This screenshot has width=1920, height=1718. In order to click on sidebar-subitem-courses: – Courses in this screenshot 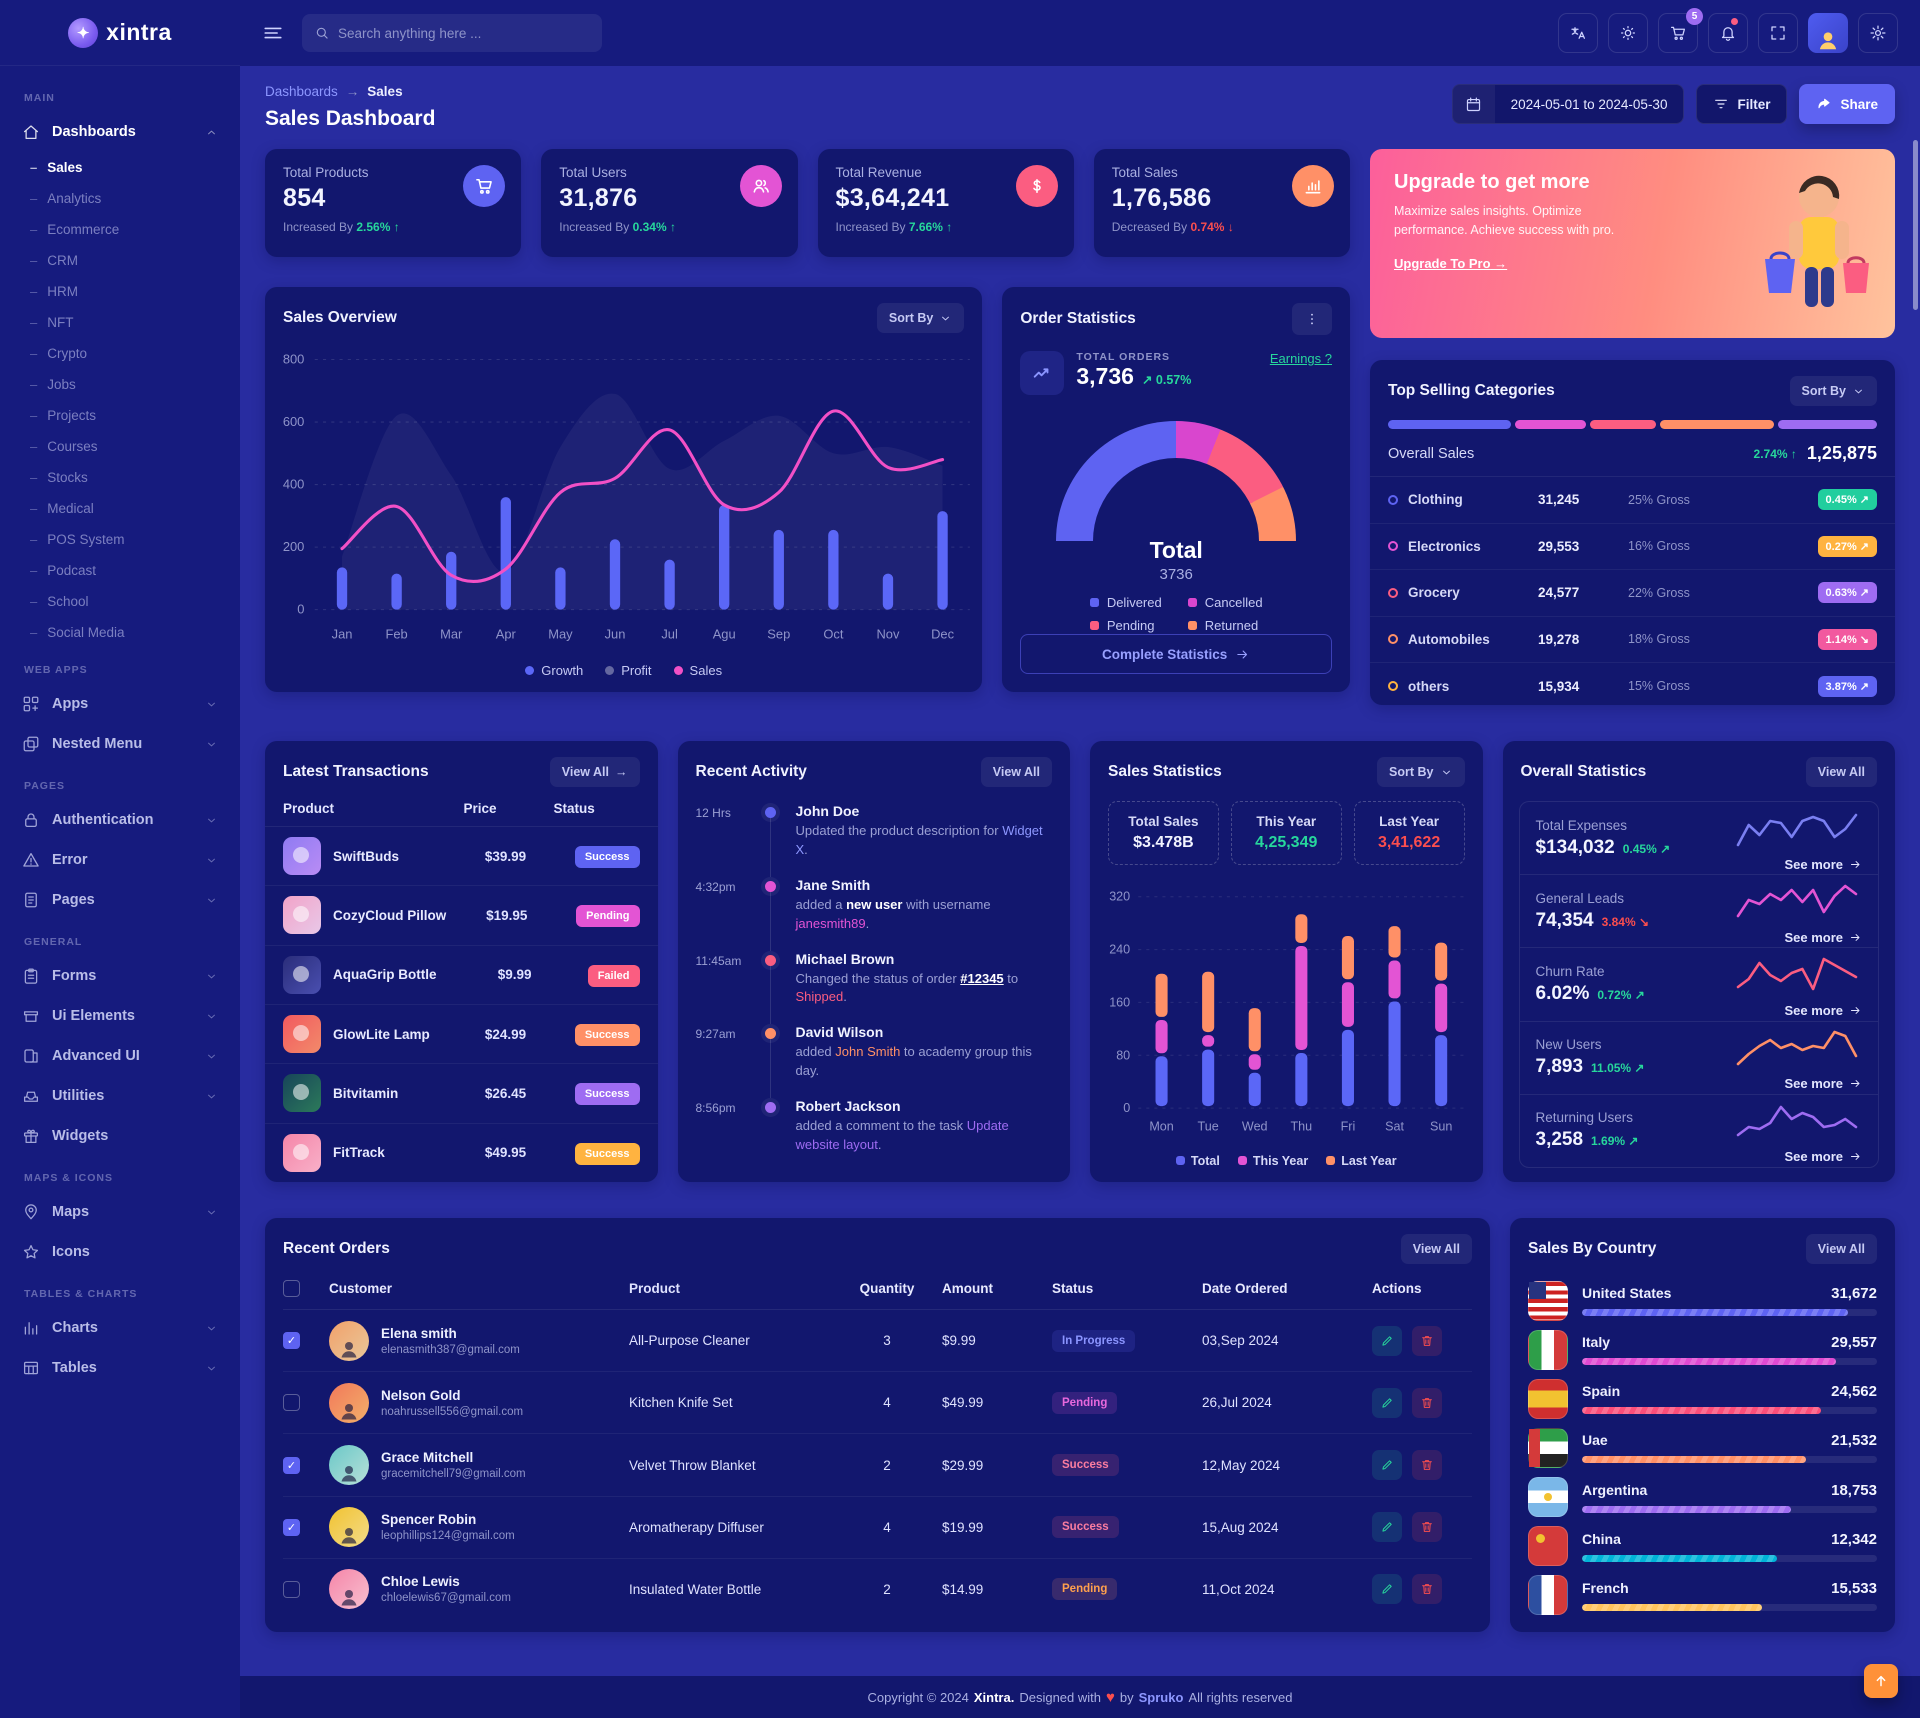, I will do `click(64, 446)`.